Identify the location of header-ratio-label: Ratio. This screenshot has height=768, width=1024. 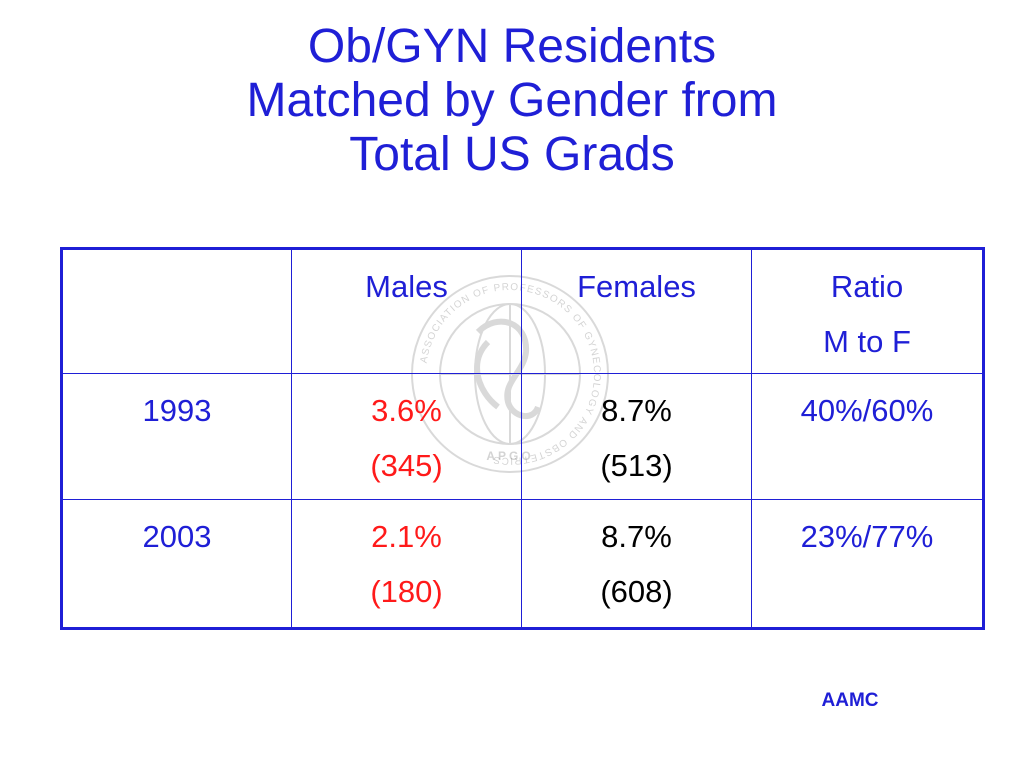
(867, 286).